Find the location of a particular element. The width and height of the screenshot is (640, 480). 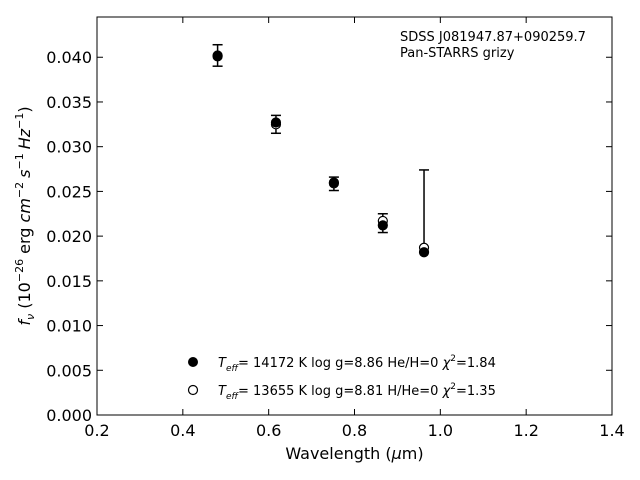

legend-entry-1: Teff= 14172 K log g=8.86 He/H=0 χ2=1.84 is located at coordinates (357, 364).